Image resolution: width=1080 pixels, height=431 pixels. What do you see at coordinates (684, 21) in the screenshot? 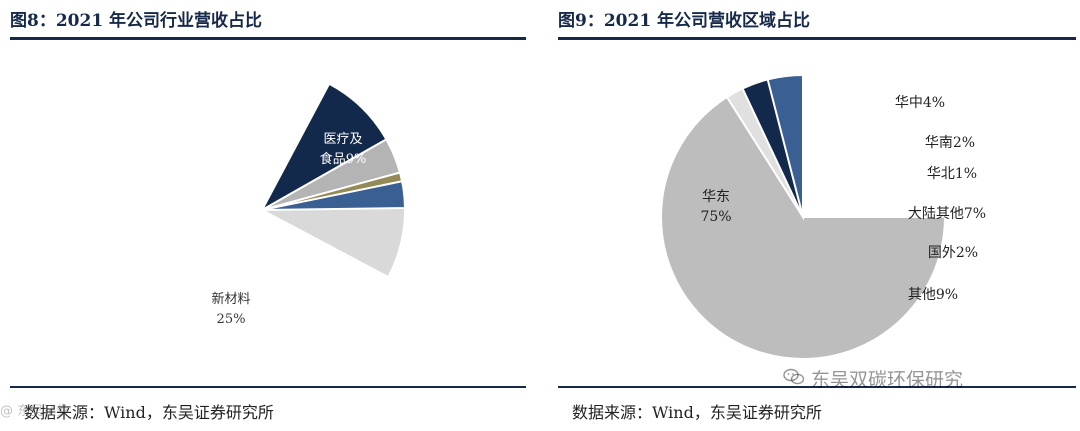
I see `chart-title: 图9：2021 年公司营收区域占比` at bounding box center [684, 21].